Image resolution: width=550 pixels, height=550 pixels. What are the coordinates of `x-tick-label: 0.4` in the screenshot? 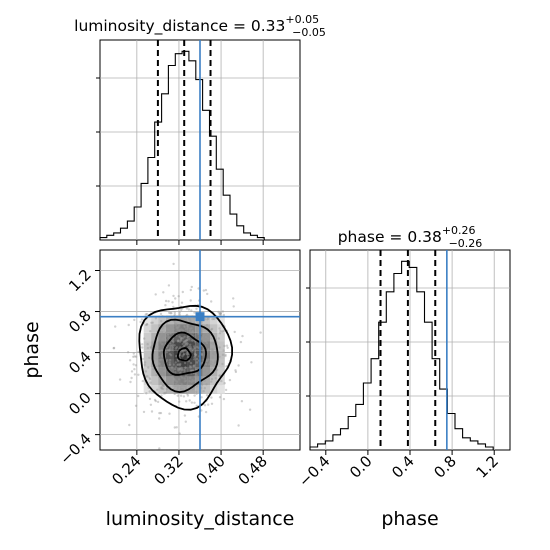 It's located at (403, 467).